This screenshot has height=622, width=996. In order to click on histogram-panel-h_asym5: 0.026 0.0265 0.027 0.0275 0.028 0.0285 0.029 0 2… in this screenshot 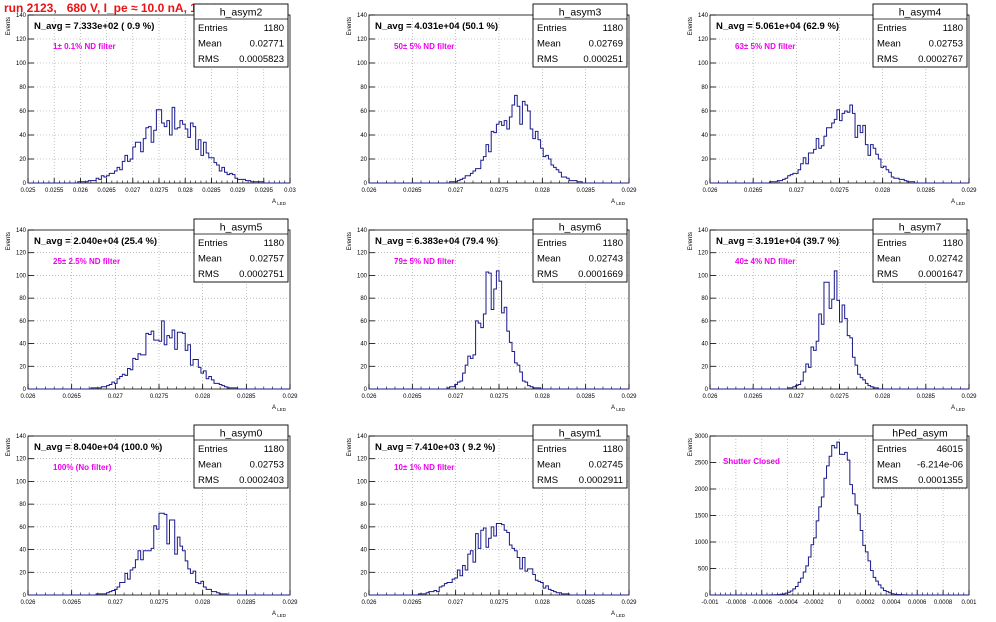, I will do `click(152, 315)`.